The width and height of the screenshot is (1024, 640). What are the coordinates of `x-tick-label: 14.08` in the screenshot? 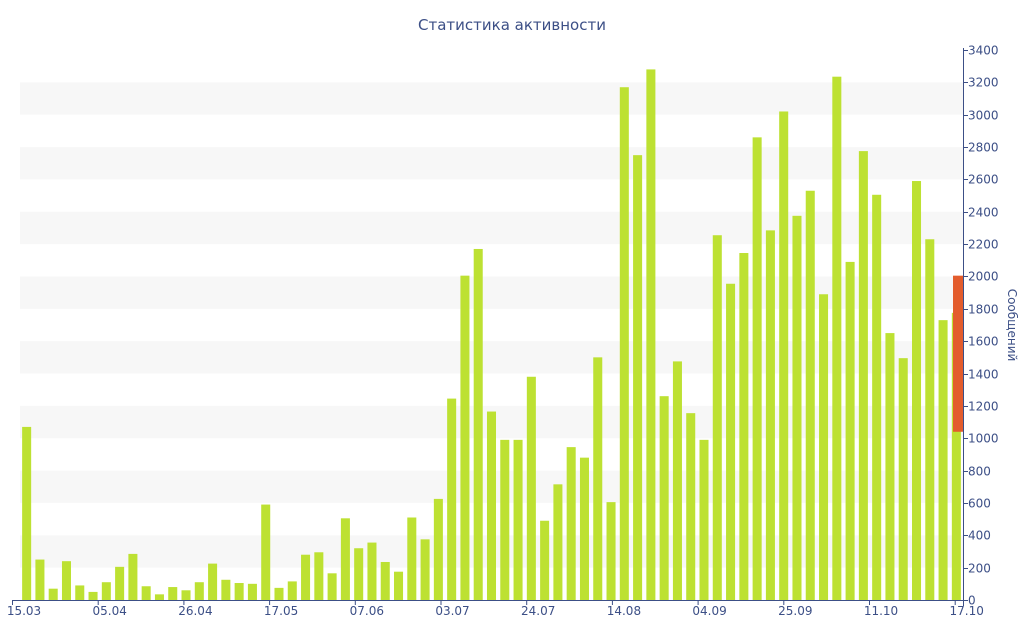 It's located at (624, 611).